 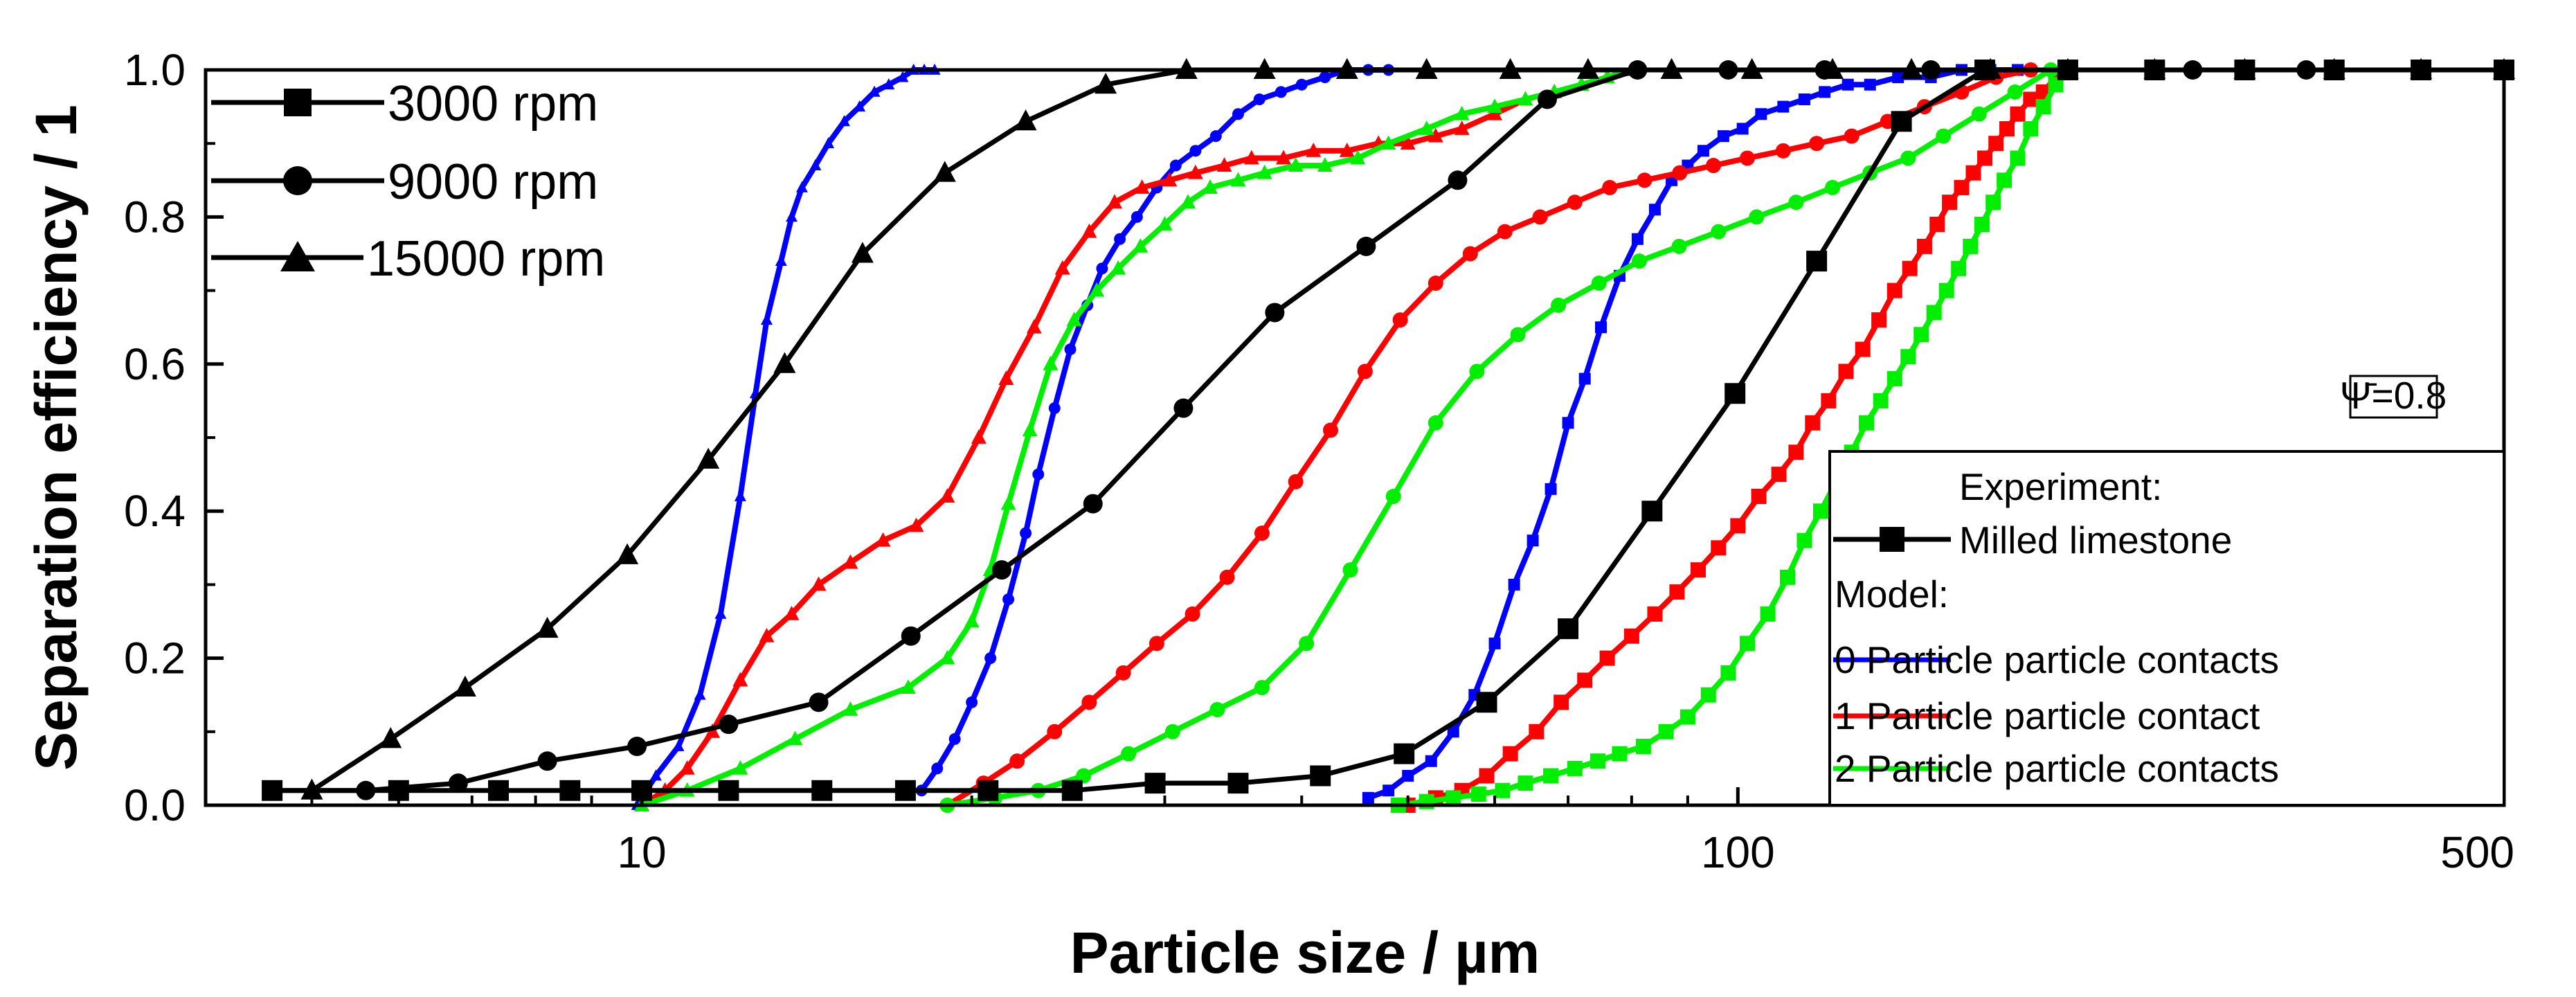 What do you see at coordinates (2477, 852) in the screenshot?
I see `x-tick-label: 500` at bounding box center [2477, 852].